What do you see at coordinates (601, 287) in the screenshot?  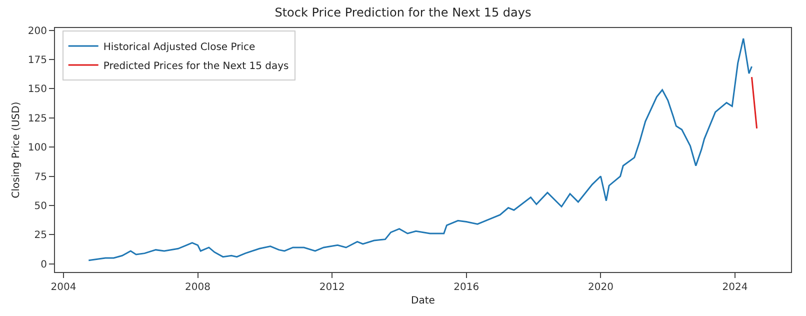 I see `x-tick-label: 2020` at bounding box center [601, 287].